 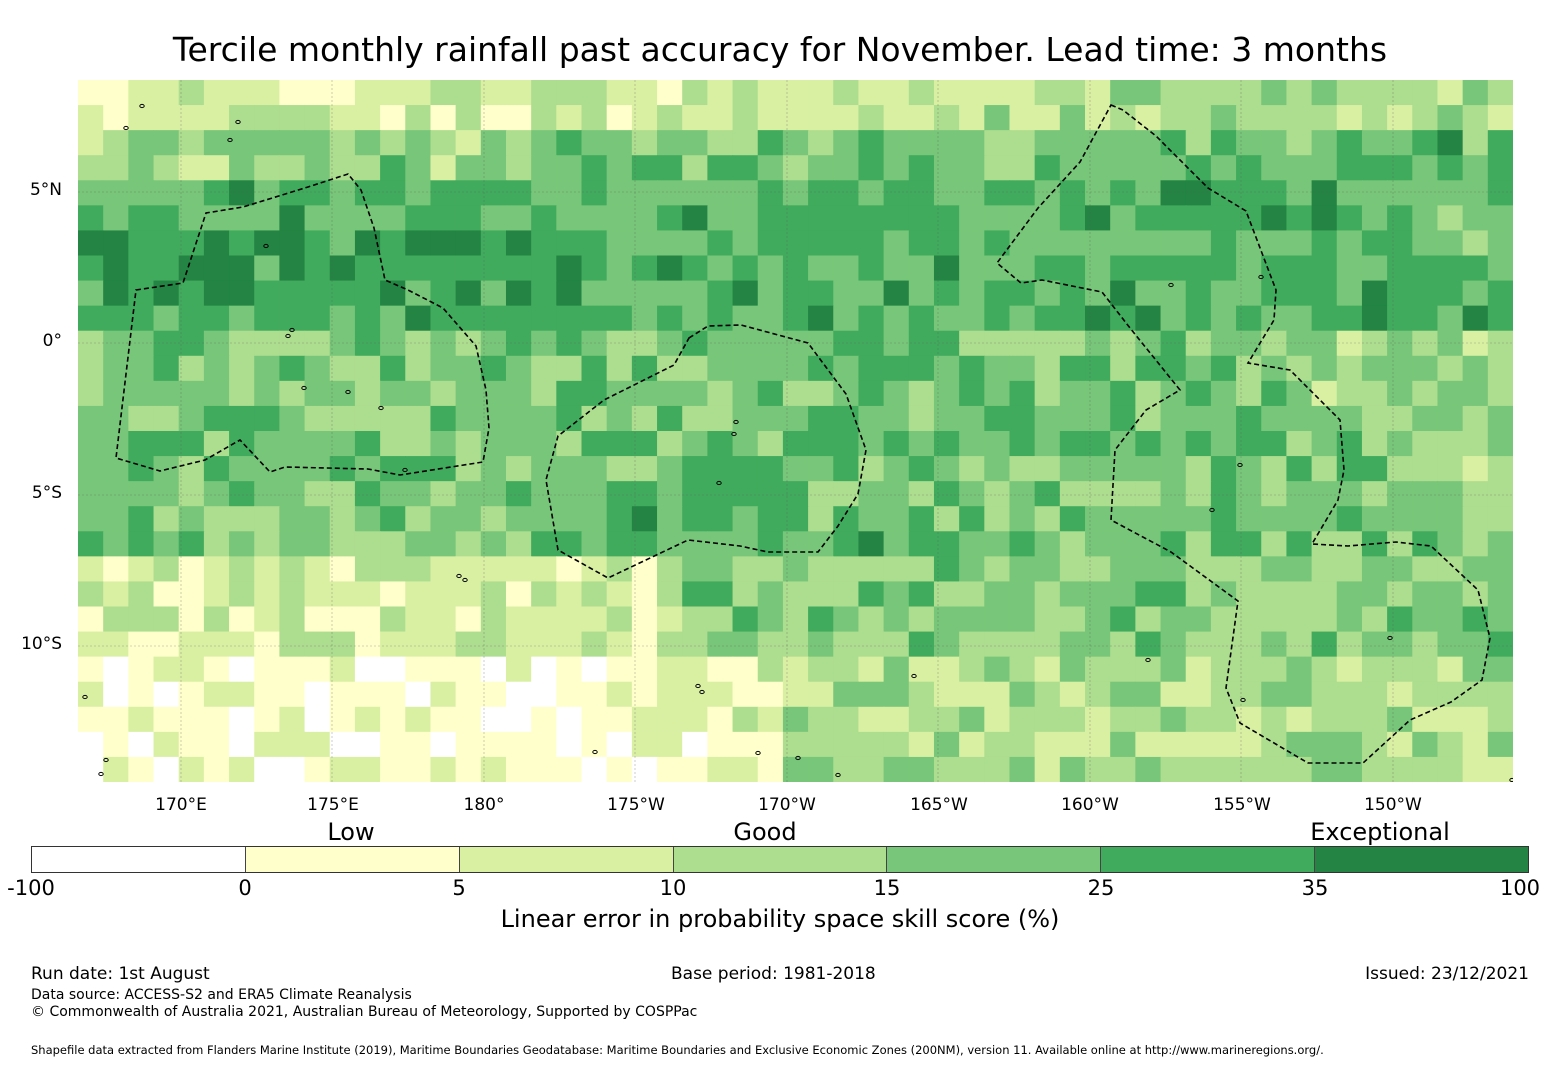 What do you see at coordinates (787, 805) in the screenshot?
I see `lon-label-170w: 170°W` at bounding box center [787, 805].